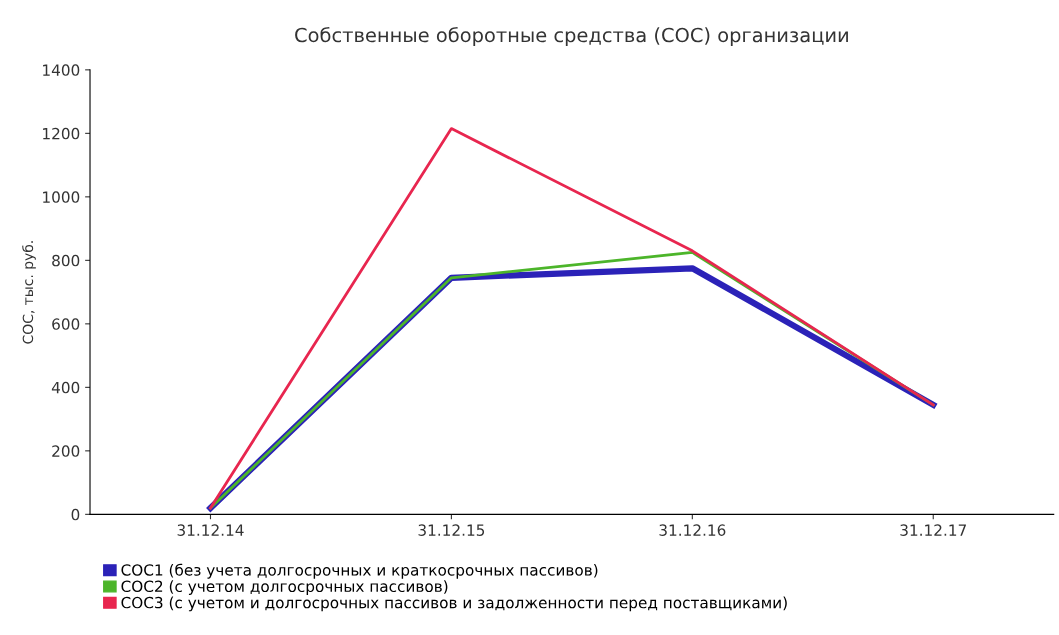 This screenshot has height=635, width=1059. I want to click on y-tick-label: 600, so click(66, 324).